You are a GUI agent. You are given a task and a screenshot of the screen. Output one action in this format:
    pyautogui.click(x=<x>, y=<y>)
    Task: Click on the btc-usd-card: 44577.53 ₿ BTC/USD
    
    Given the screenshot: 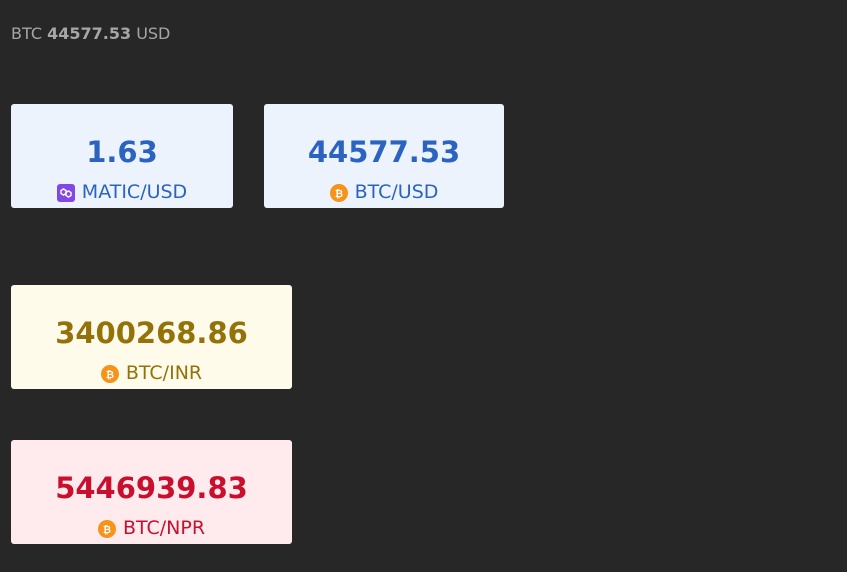 What is the action you would take?
    pyautogui.click(x=384, y=156)
    